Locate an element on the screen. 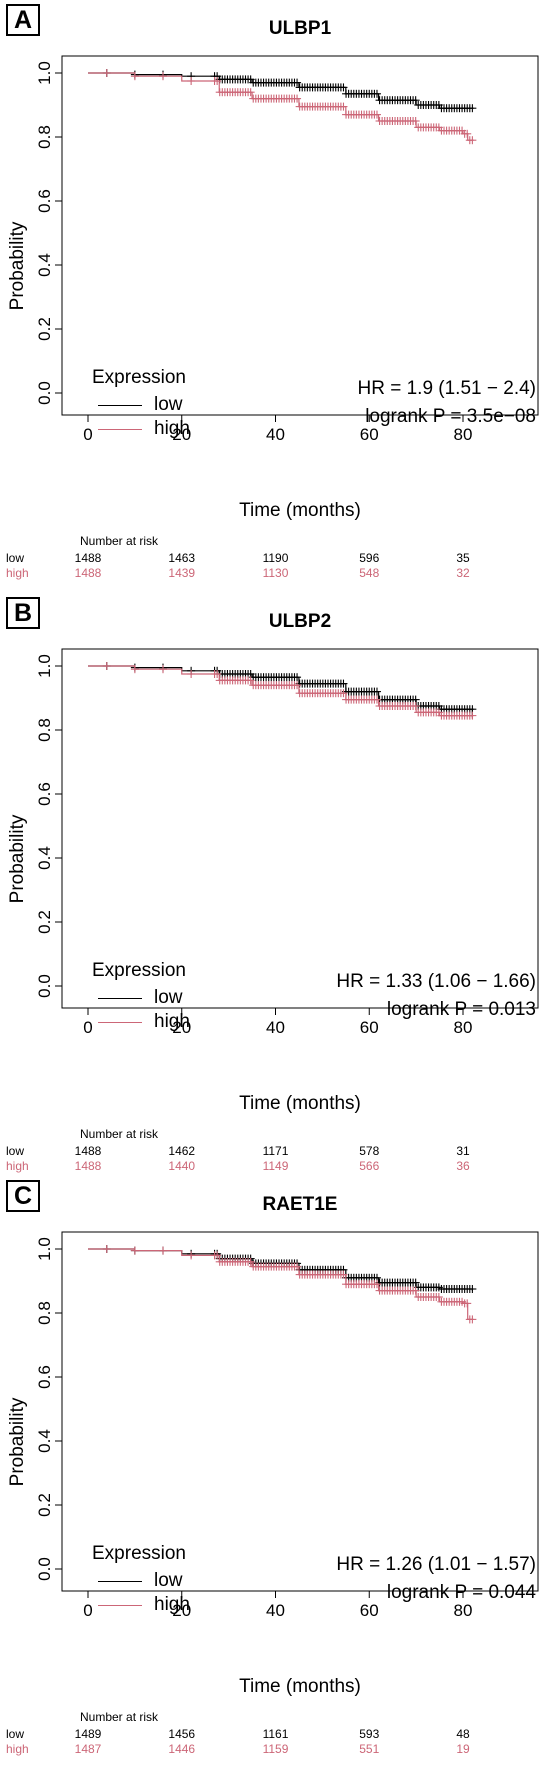 The height and width of the screenshot is (1765, 550). risk-value-high: 1149 is located at coordinates (275, 1166).